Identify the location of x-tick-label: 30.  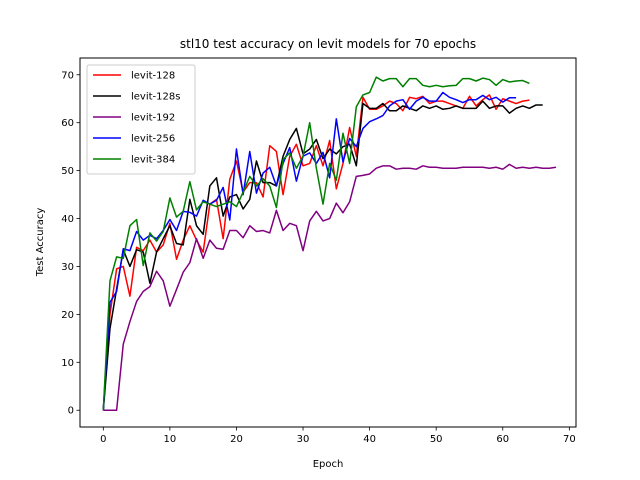
(303, 439).